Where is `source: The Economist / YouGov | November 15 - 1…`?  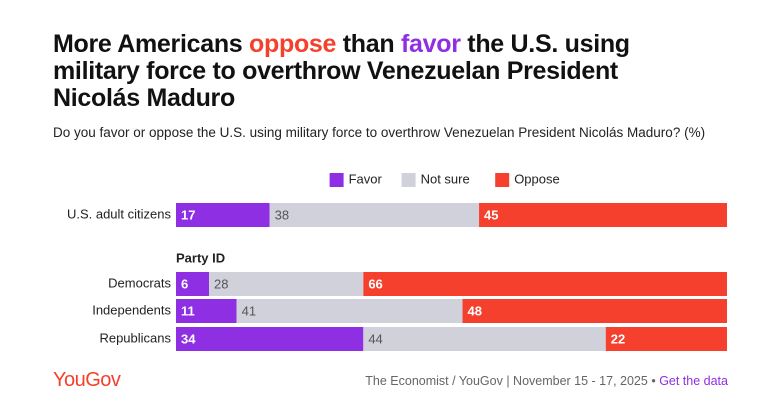 source: The Economist / YouGov | November 15 - 1… is located at coordinates (510, 381).